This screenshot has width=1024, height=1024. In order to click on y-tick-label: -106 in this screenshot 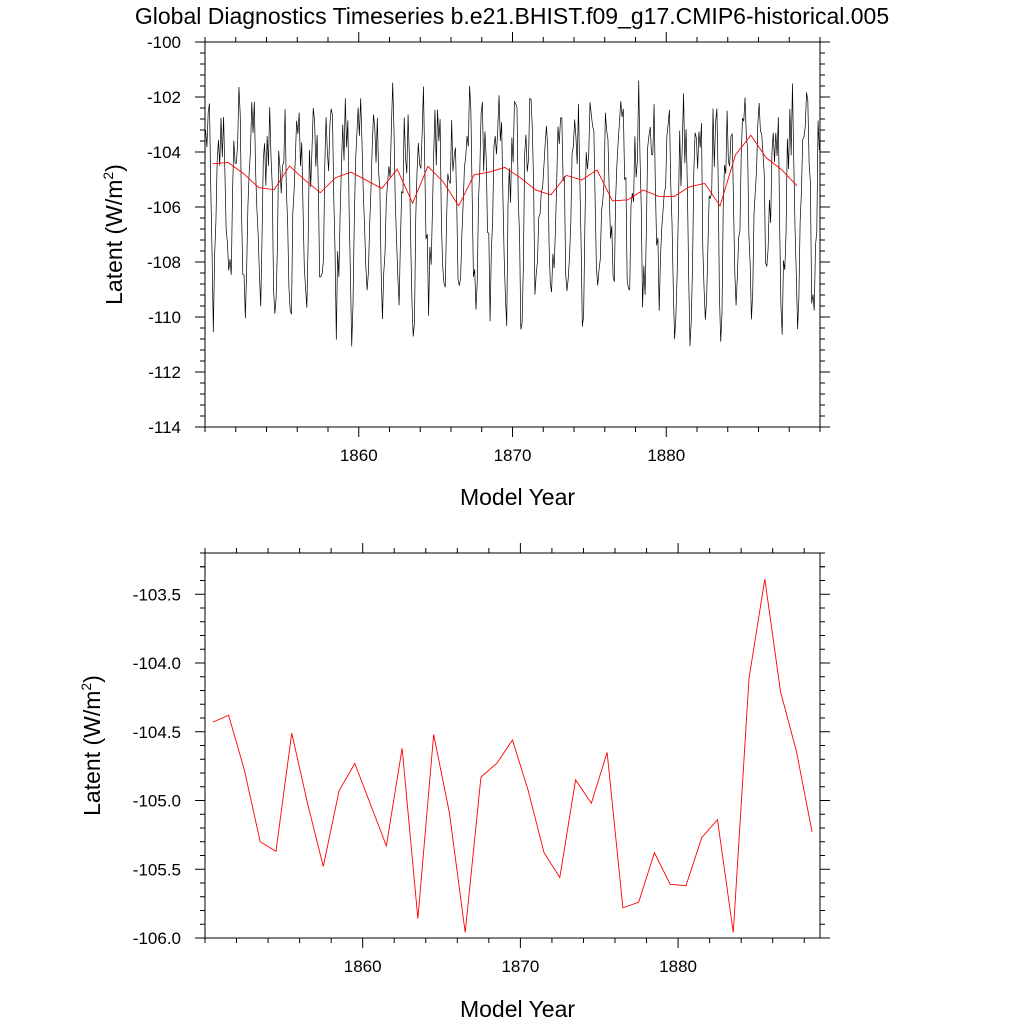, I will do `click(164, 207)`.